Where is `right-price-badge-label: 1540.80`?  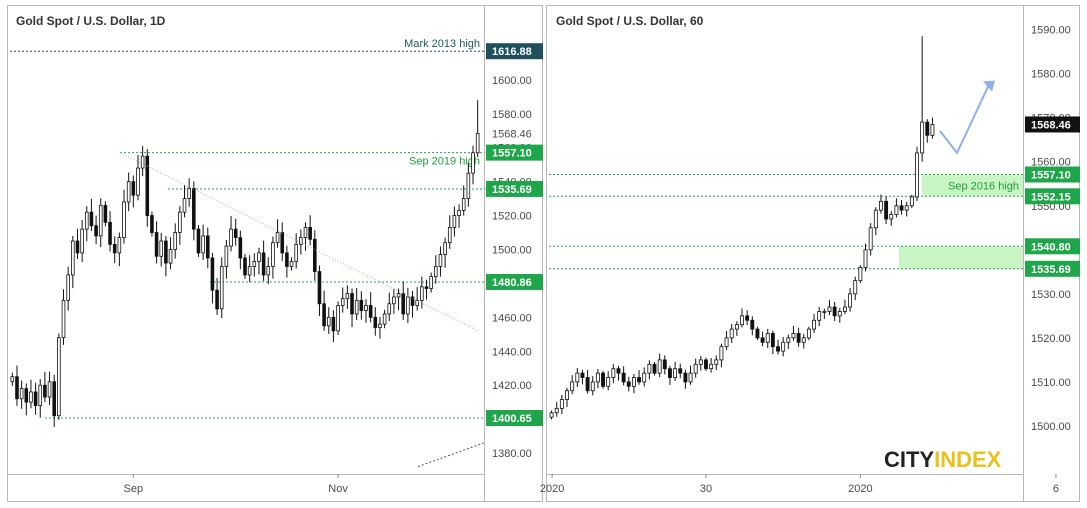 right-price-badge-label: 1540.80 is located at coordinates (1051, 247).